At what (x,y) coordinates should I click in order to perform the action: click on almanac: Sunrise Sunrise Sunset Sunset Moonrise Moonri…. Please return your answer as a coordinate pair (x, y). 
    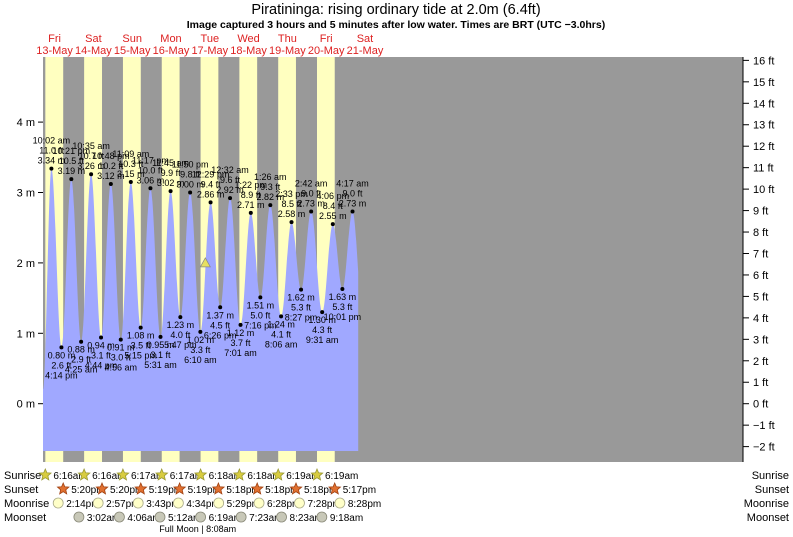
    Looking at the image, I should click on (396, 500).